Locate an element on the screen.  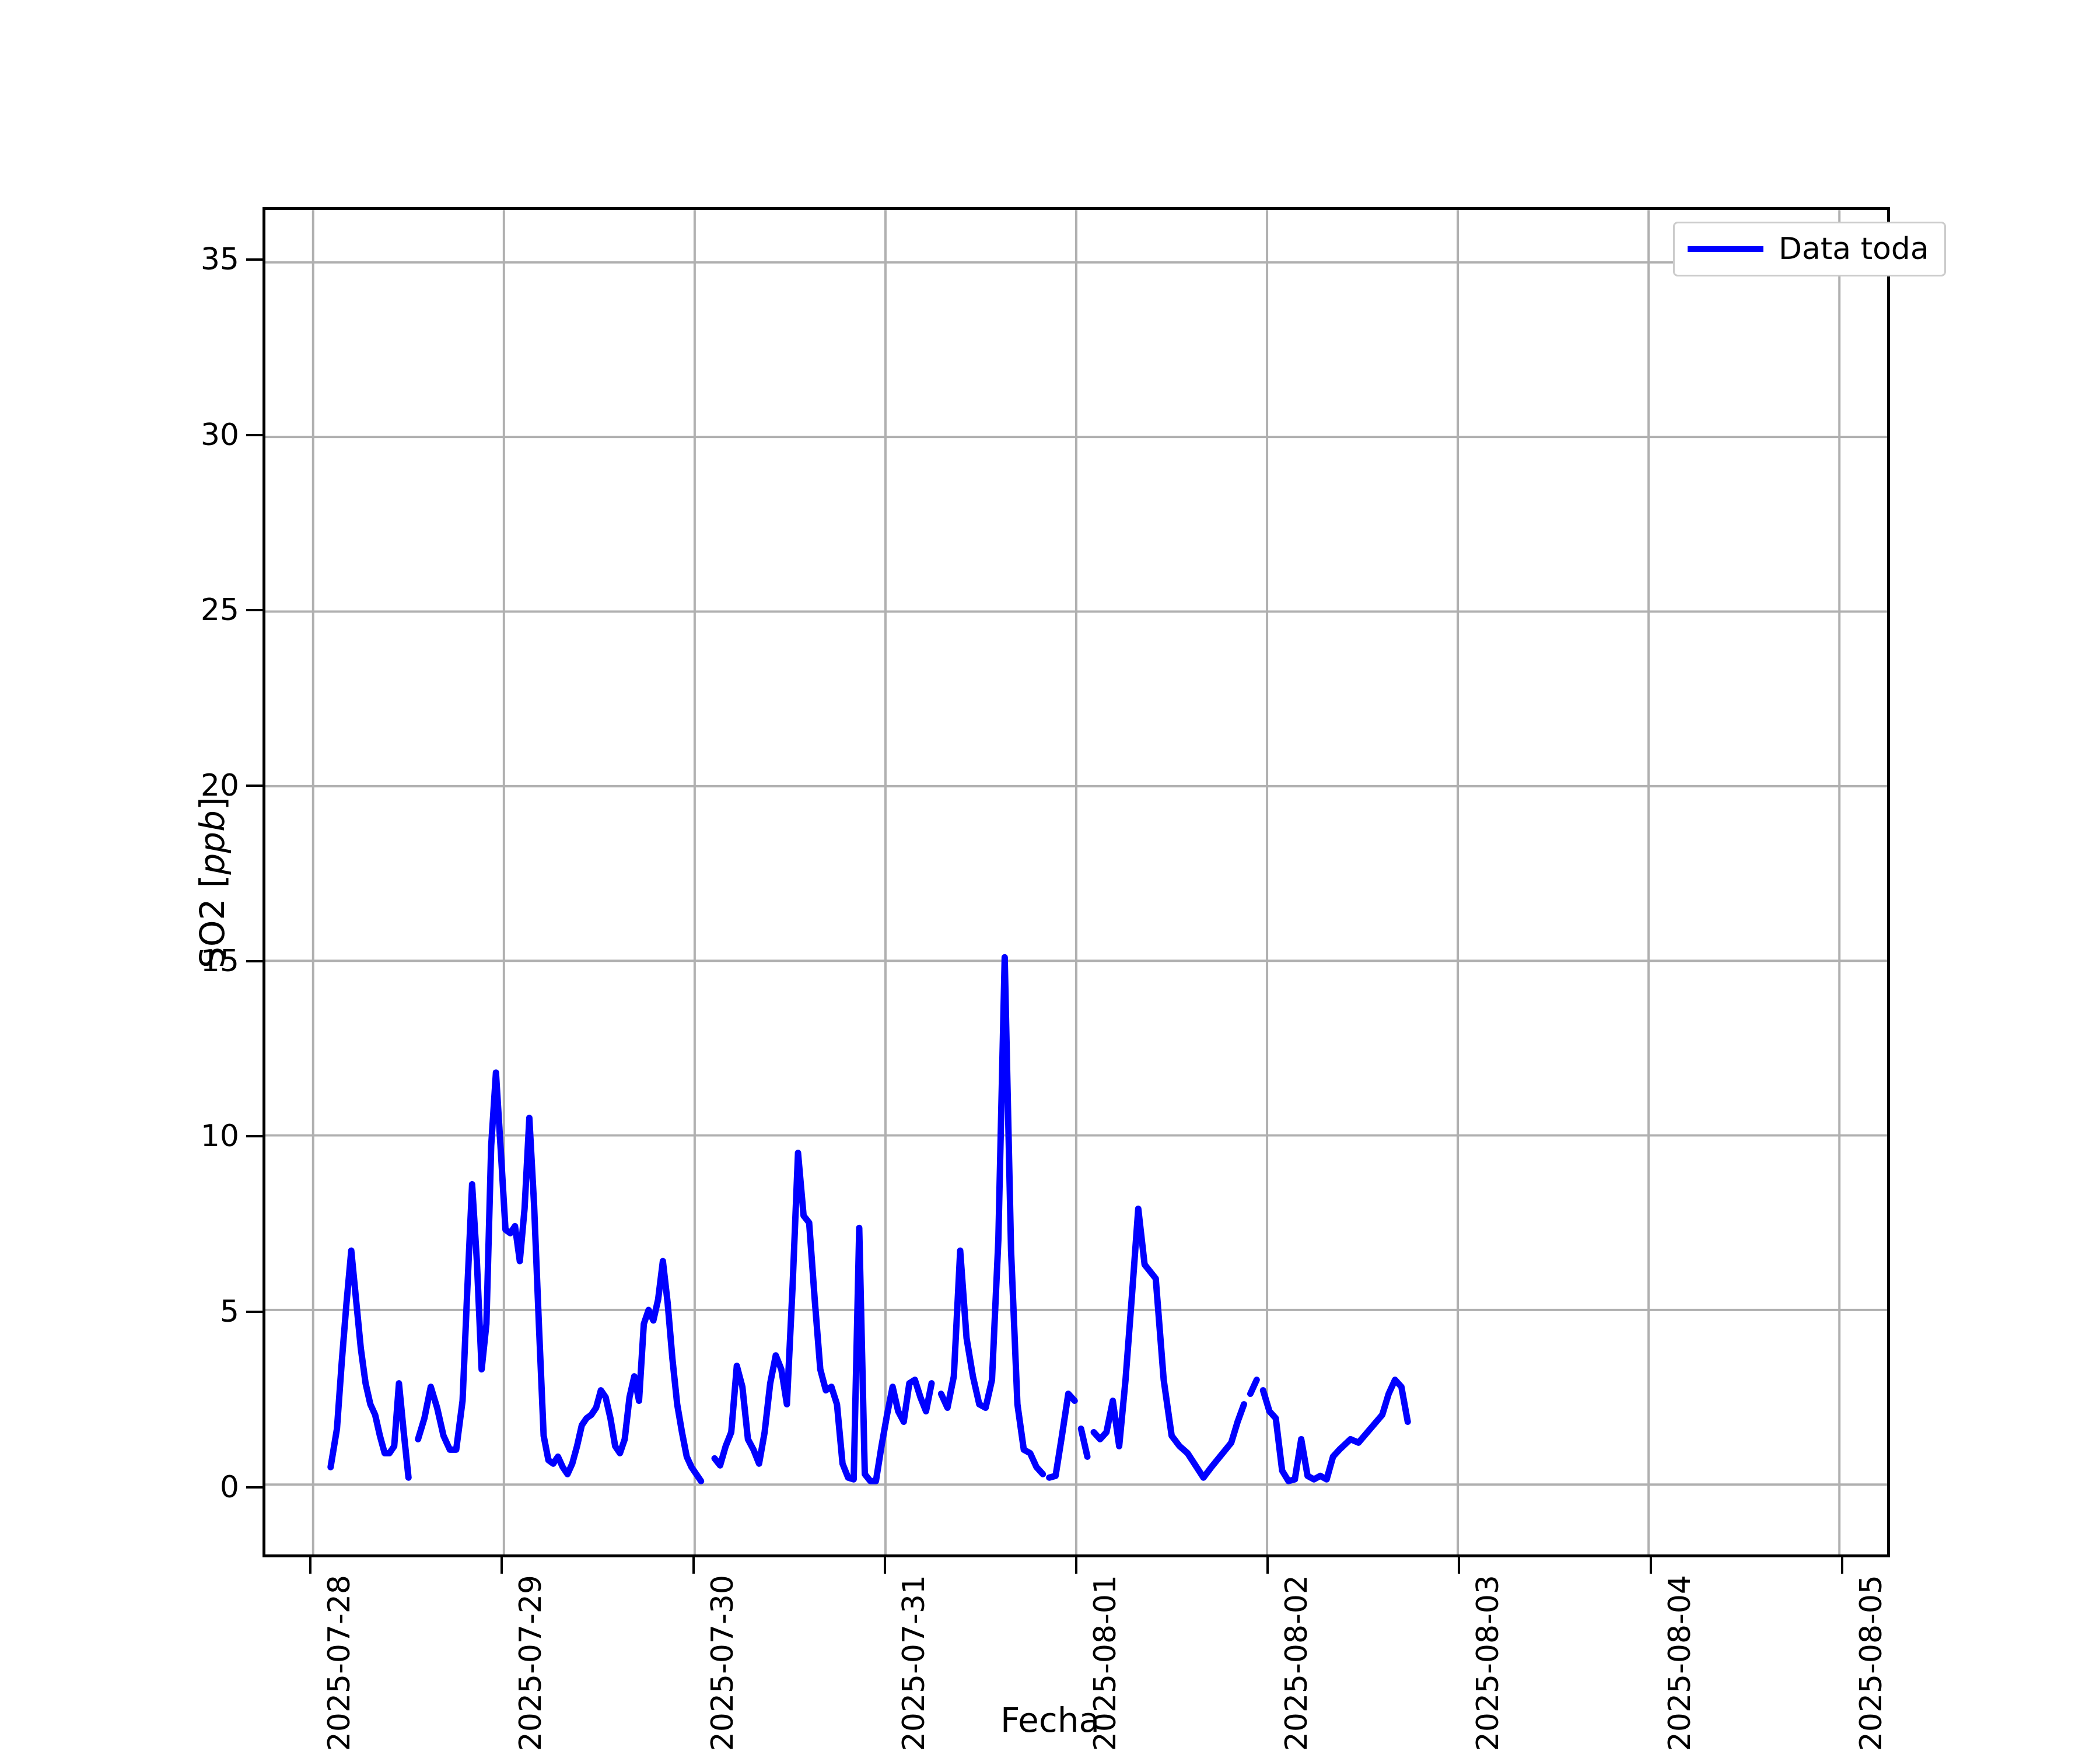
y-axis-title: SO2 [ppb] is located at coordinates (212, 883).